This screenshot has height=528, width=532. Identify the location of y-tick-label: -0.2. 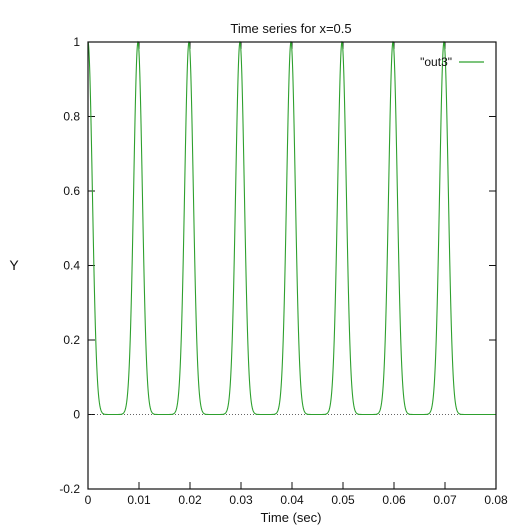
(69, 489).